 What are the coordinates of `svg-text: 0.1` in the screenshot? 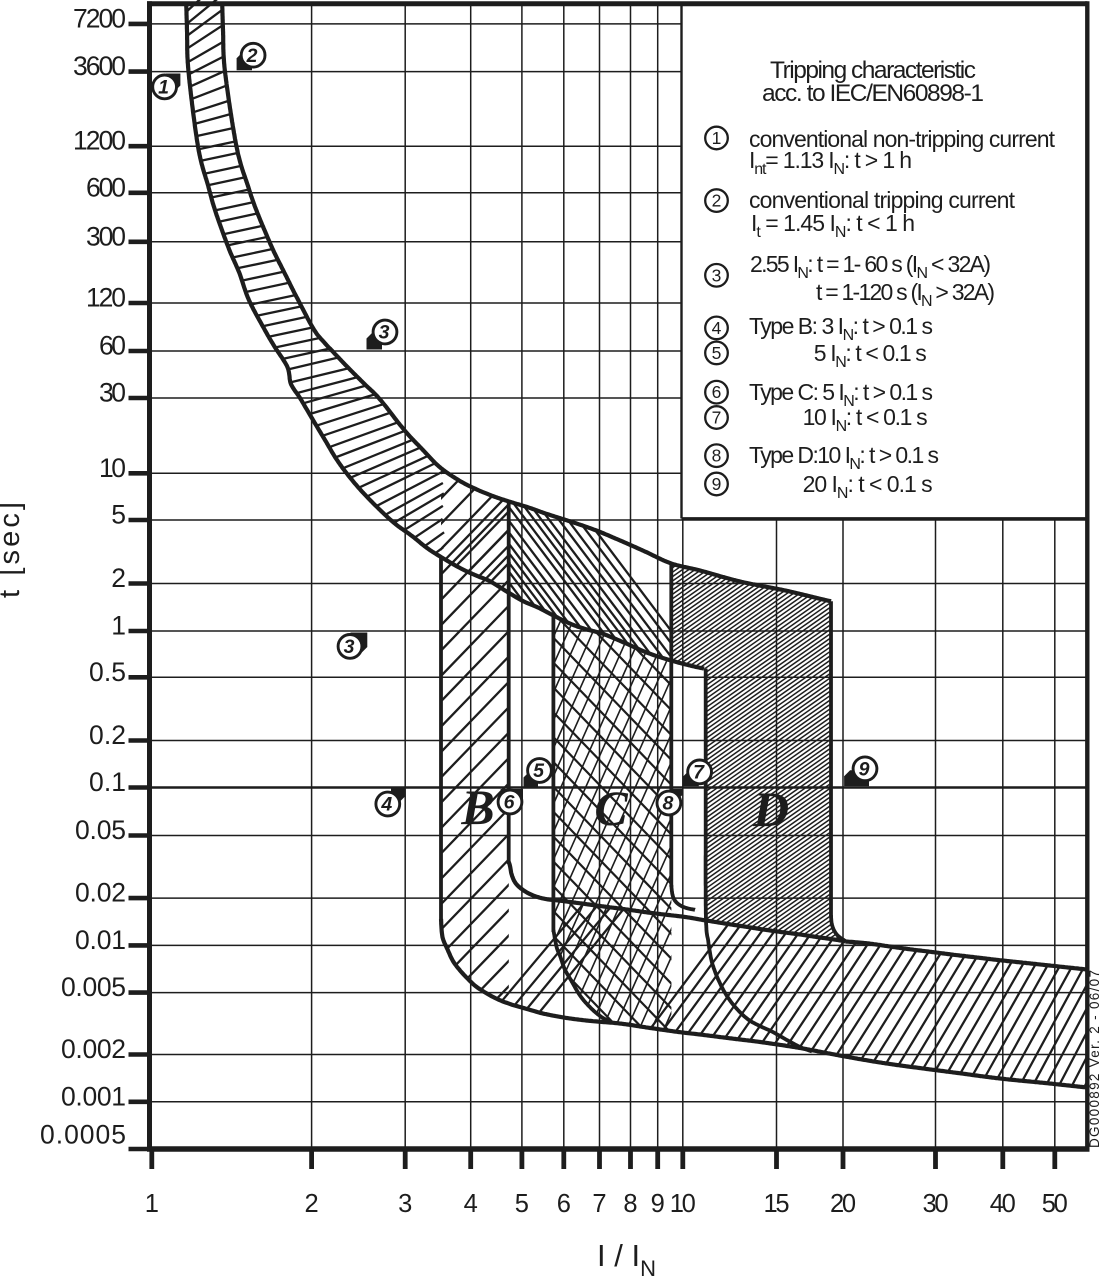 It's located at (107, 782).